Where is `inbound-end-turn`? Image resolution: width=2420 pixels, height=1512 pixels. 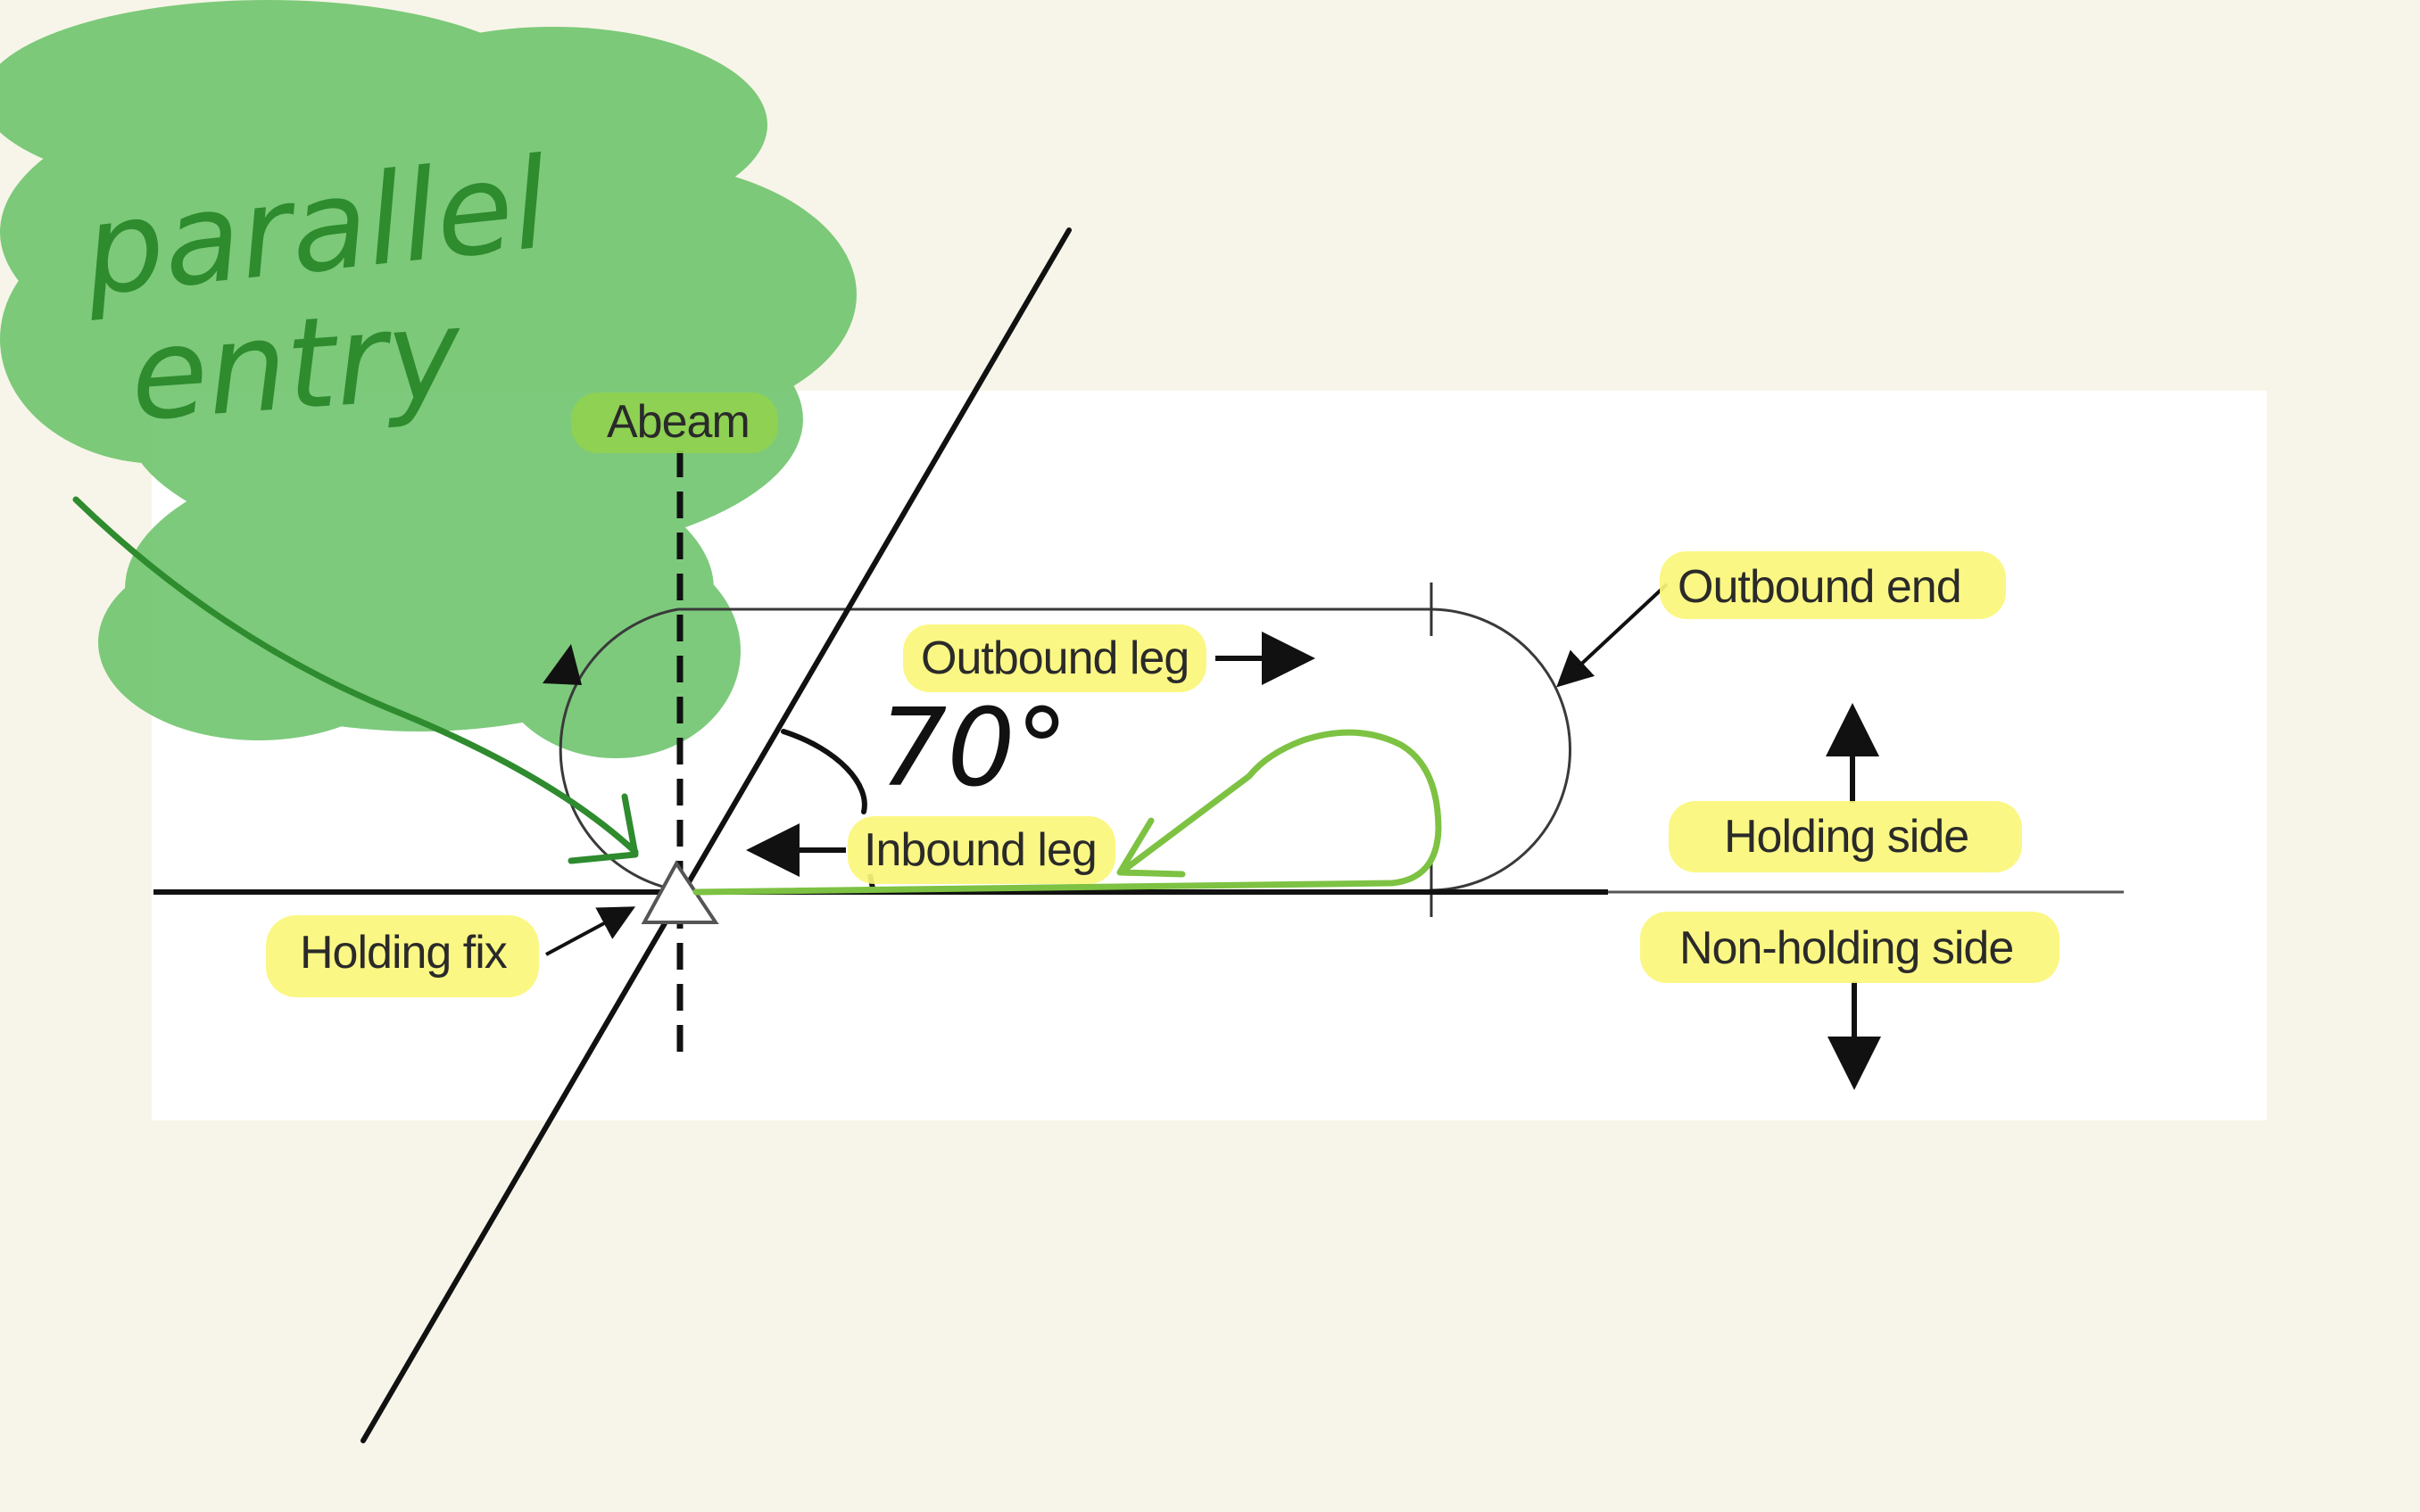 inbound-end-turn is located at coordinates (619, 749).